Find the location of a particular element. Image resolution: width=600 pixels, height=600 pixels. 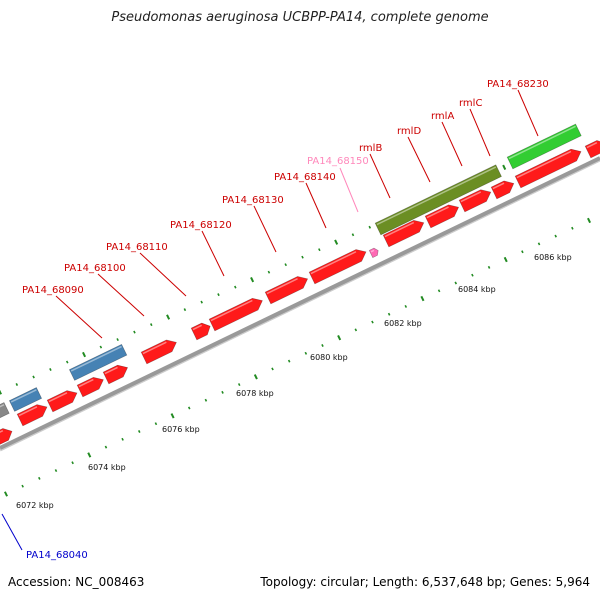

scale-label: 6082 kbp is located at coordinates (403, 323).